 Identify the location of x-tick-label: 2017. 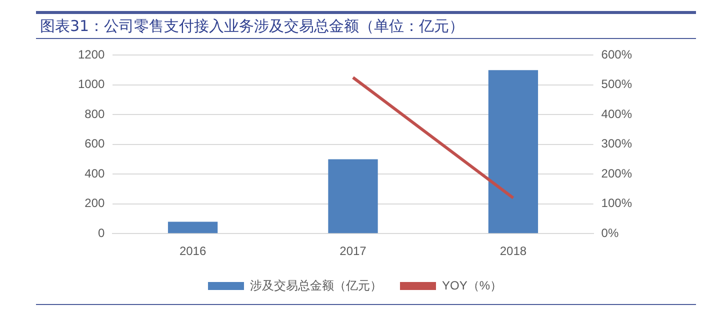
(353, 251).